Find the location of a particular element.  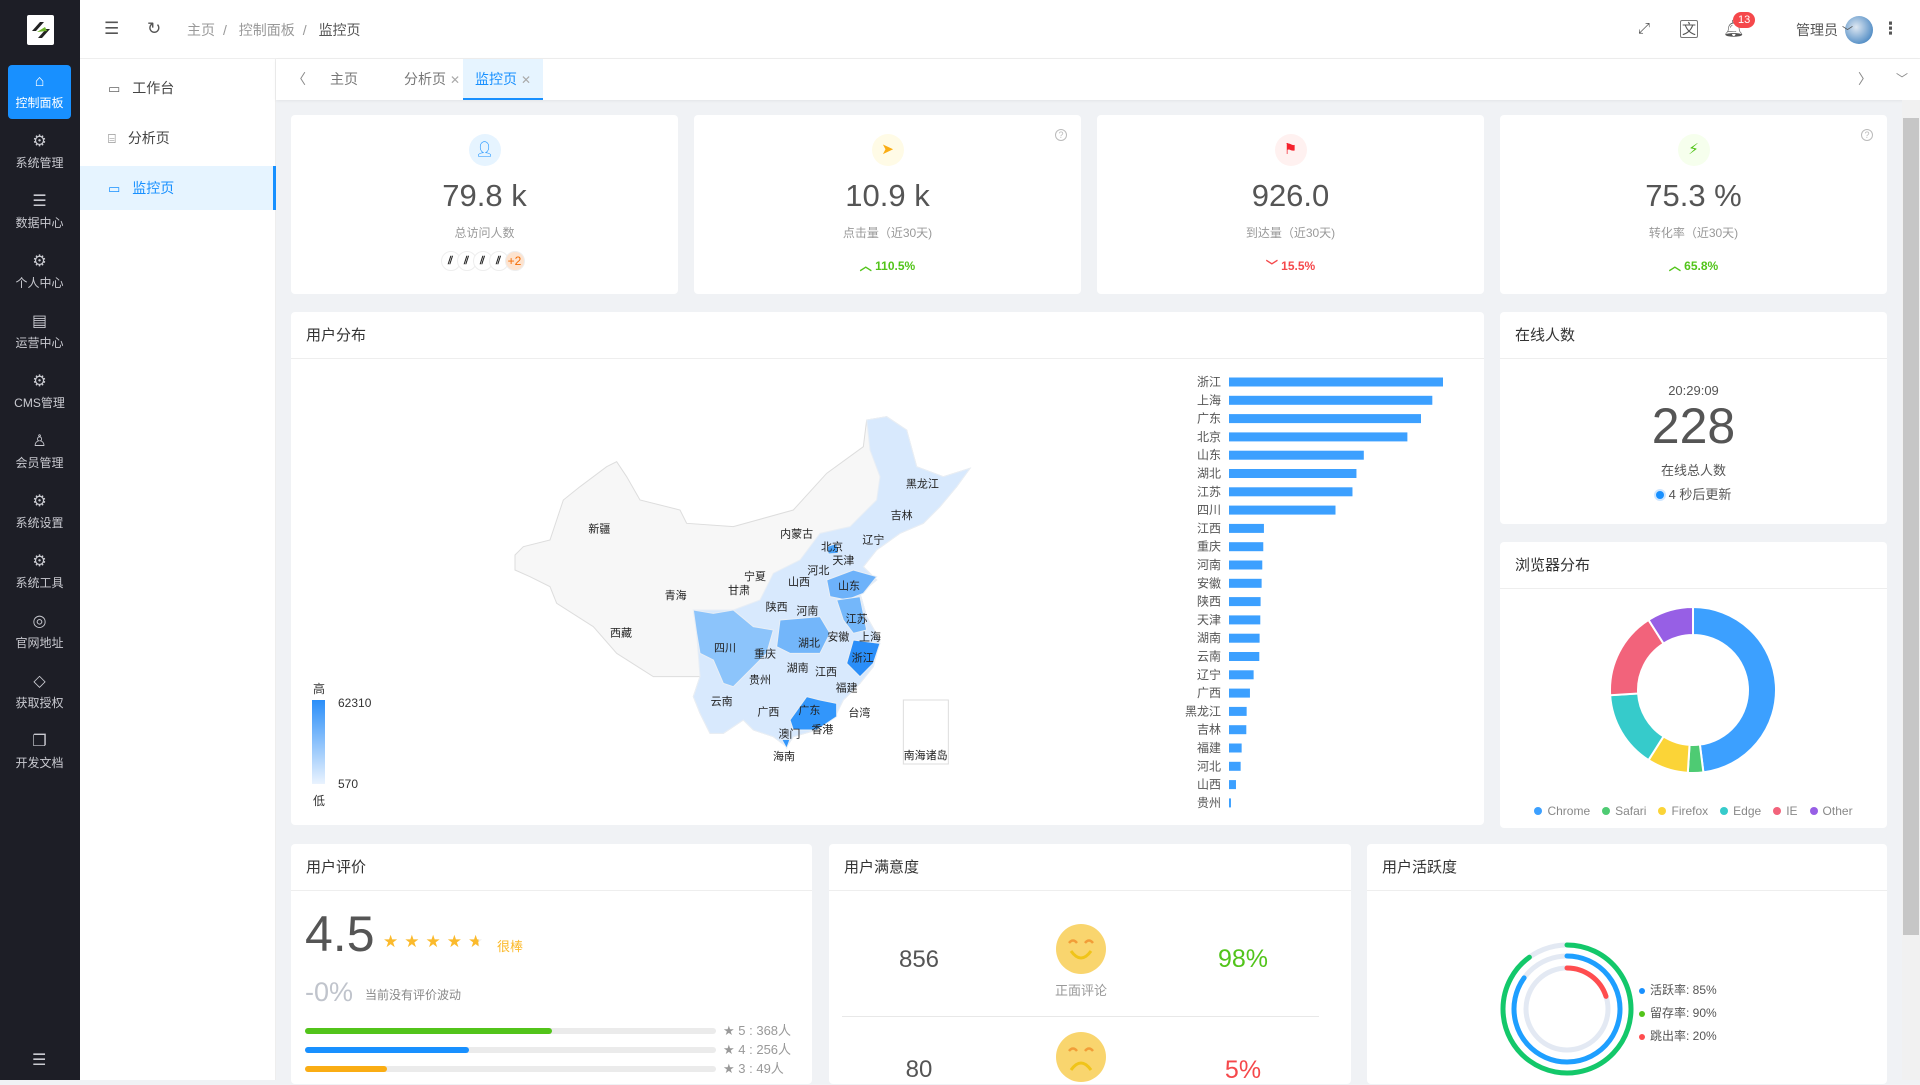

breadcrumb-home: 主页 is located at coordinates (201, 30).